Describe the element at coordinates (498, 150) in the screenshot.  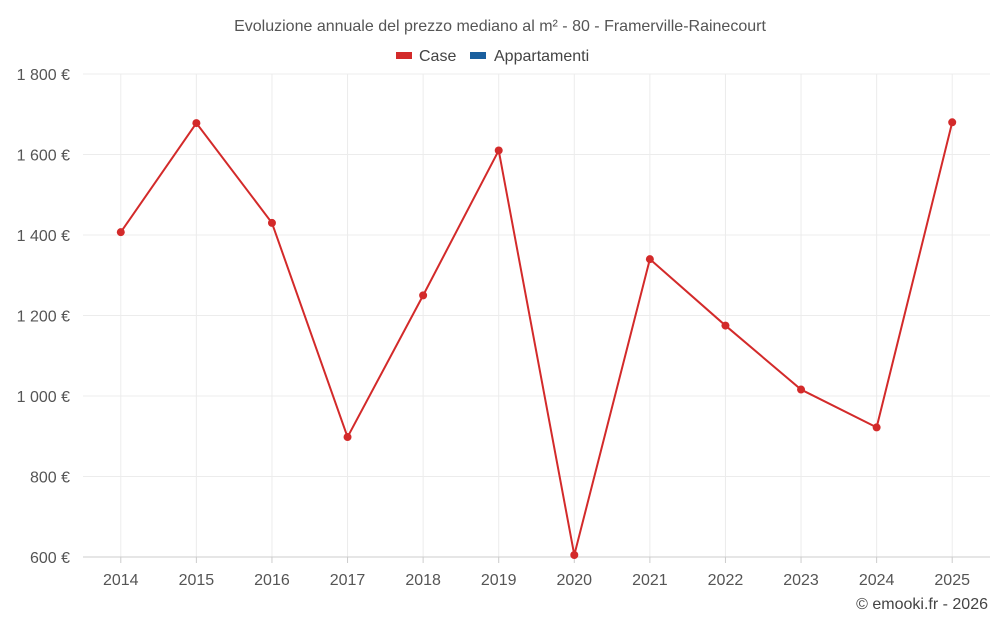
I see `data-point-2019` at that location.